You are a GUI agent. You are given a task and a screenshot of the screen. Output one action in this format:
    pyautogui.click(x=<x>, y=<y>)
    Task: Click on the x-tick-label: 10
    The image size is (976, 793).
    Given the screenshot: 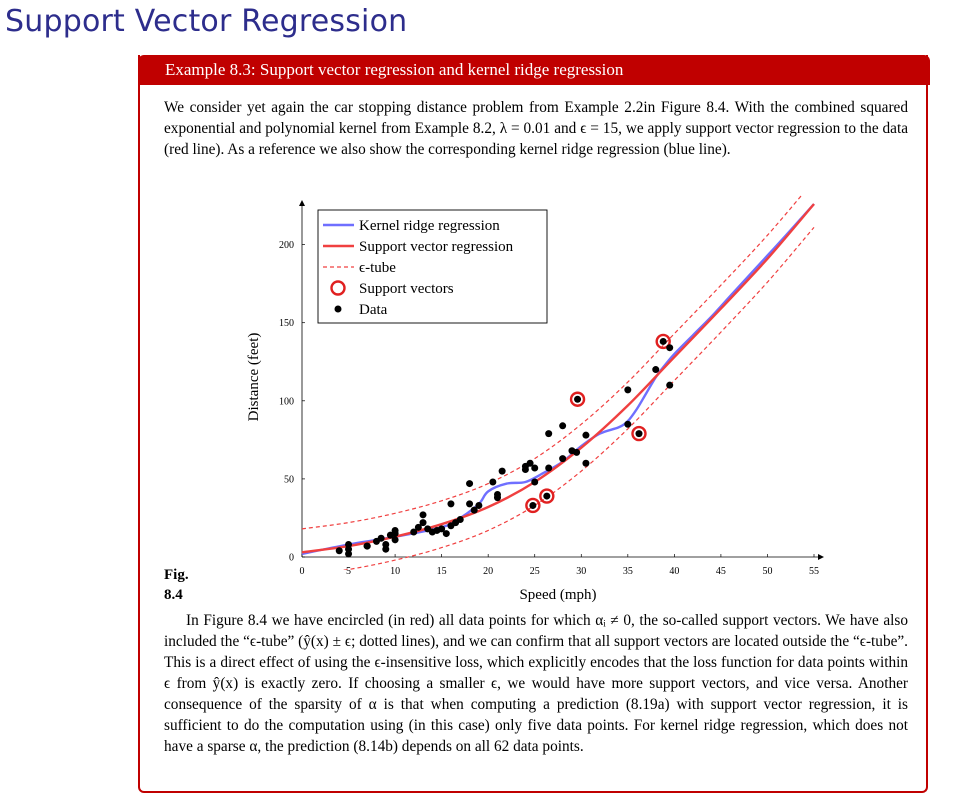 What is the action you would take?
    pyautogui.click(x=395, y=571)
    